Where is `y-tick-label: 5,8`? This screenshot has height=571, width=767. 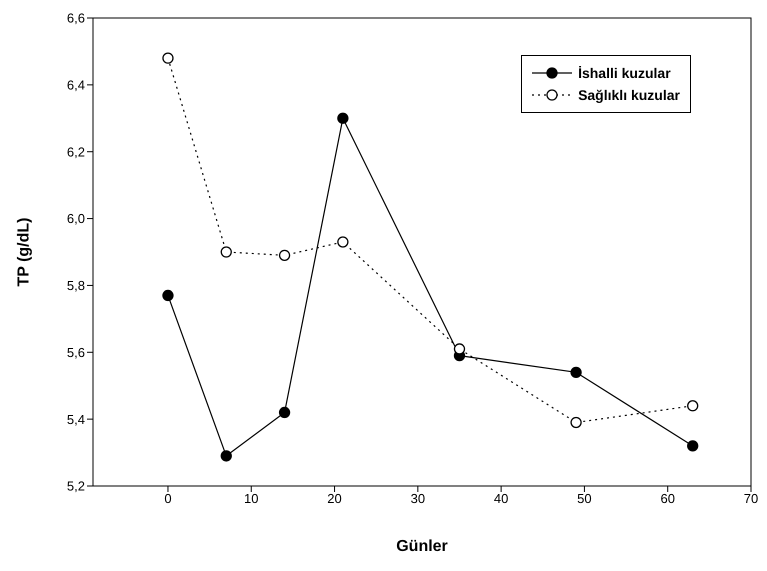
y-tick-label: 5,8 is located at coordinates (75, 286).